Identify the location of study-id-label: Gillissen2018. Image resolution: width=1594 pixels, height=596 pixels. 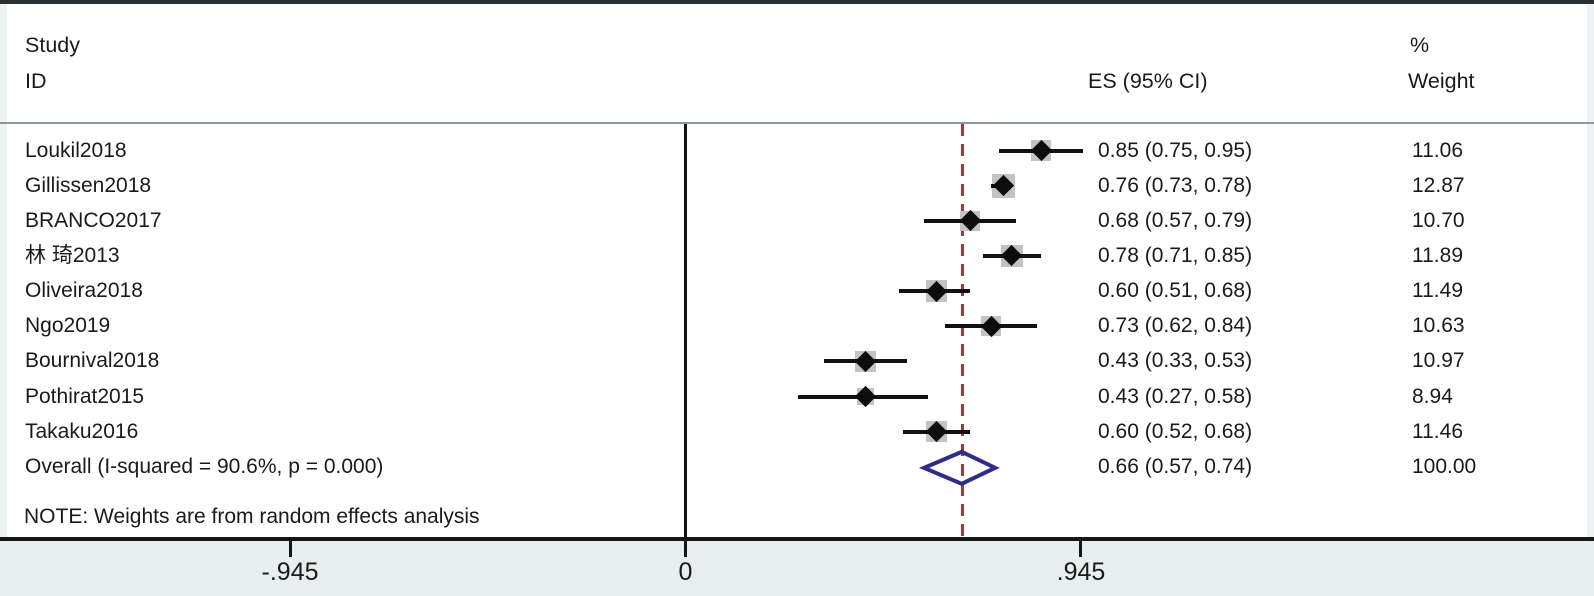
(88, 185).